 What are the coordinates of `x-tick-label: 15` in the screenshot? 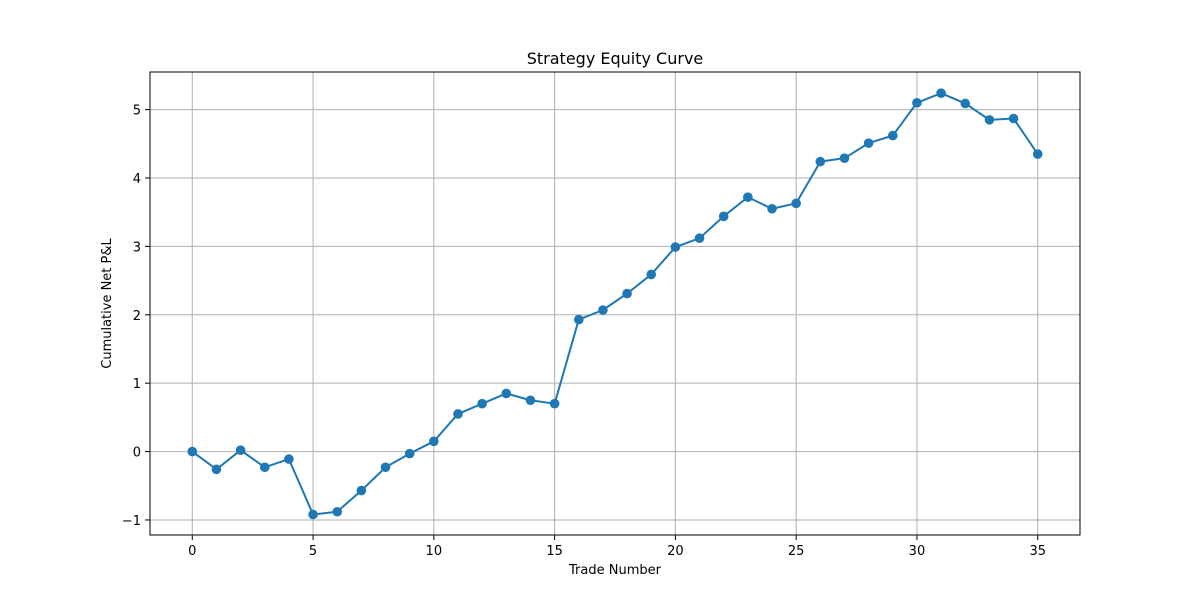 It's located at (554, 551).